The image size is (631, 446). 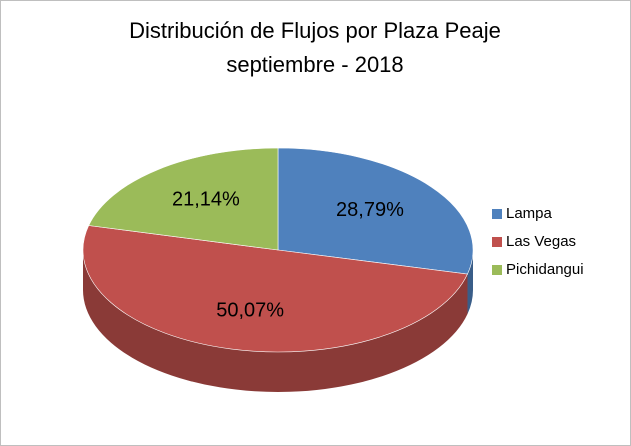 I want to click on chart-title: Distribución de Flujos por Plaza Peaje, so click(x=315, y=30).